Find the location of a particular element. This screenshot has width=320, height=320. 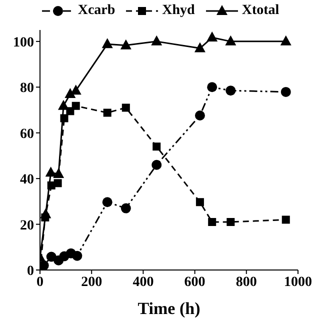

x-tick-label: 800 is located at coordinates (246, 282).